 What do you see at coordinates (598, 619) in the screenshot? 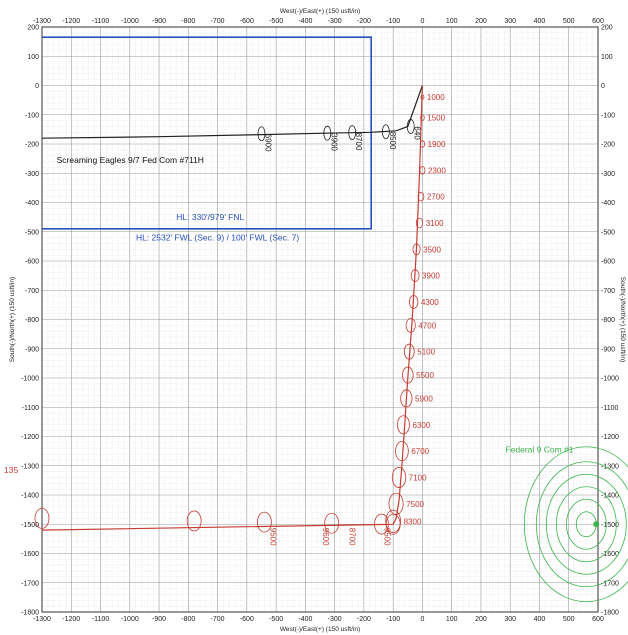
I see `x-tick-label-bottom: 600` at bounding box center [598, 619].